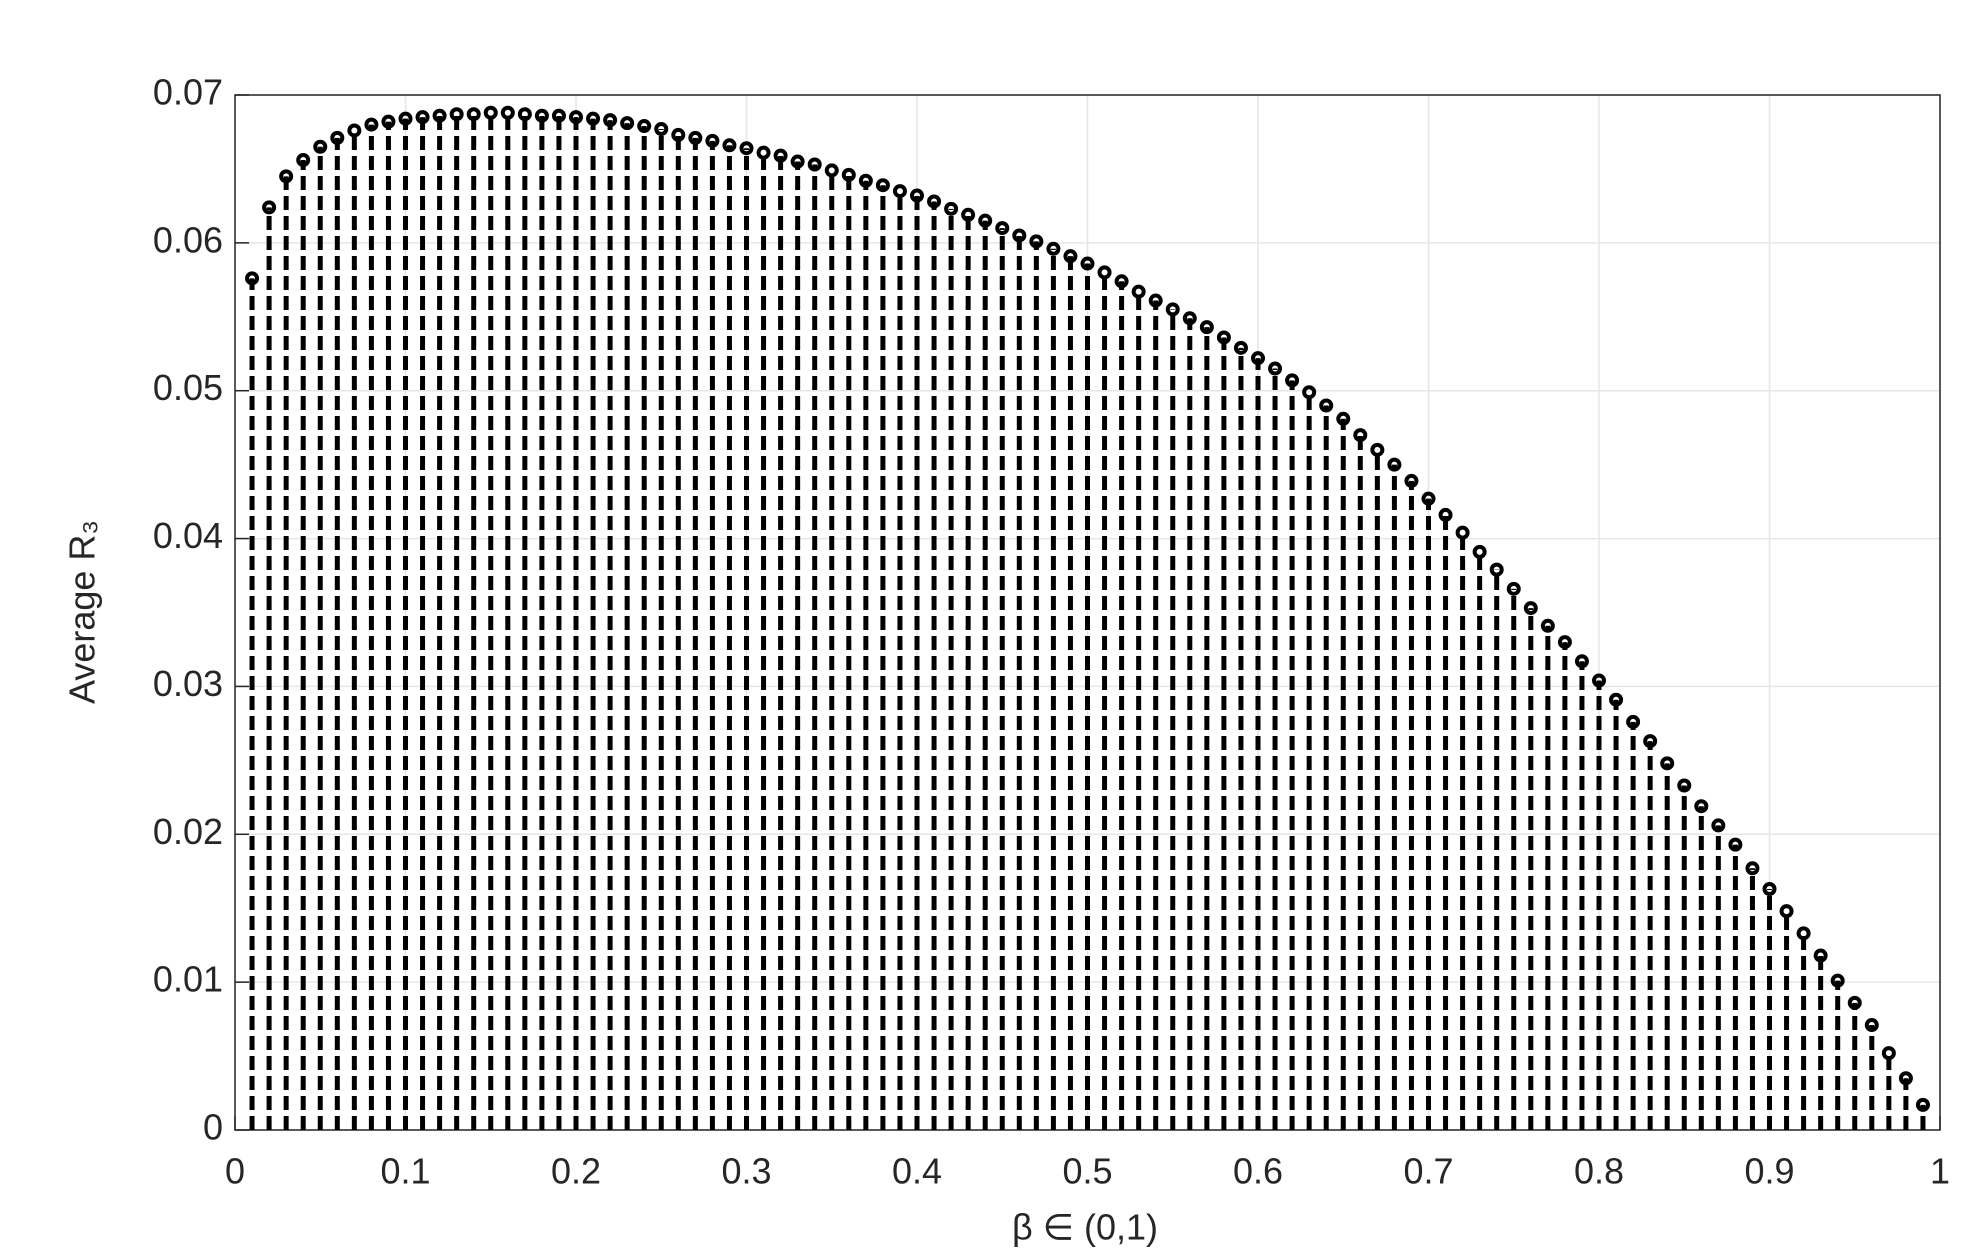  What do you see at coordinates (1087, 1171) in the screenshot?
I see `x-tick-label: 0.5` at bounding box center [1087, 1171].